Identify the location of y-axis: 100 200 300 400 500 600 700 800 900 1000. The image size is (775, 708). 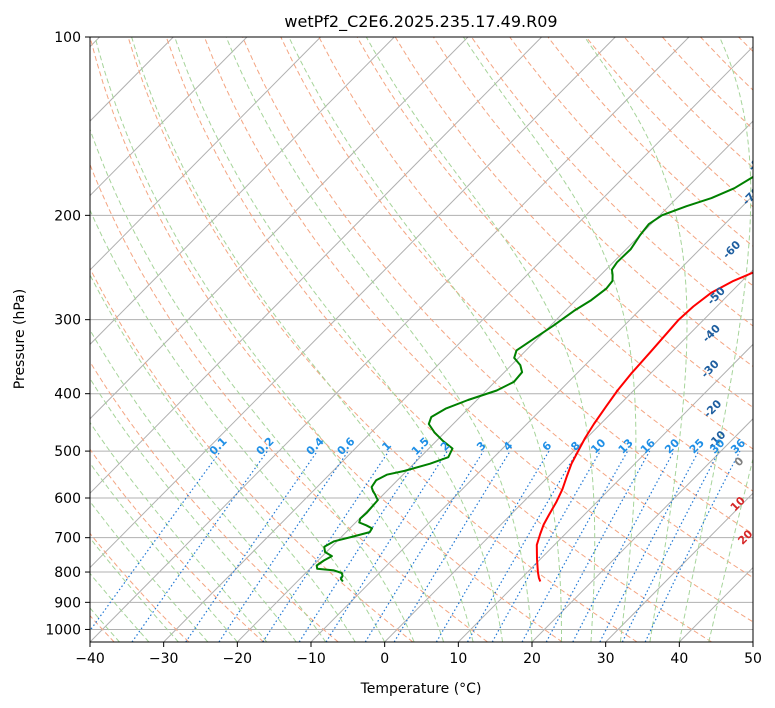
(67, 334).